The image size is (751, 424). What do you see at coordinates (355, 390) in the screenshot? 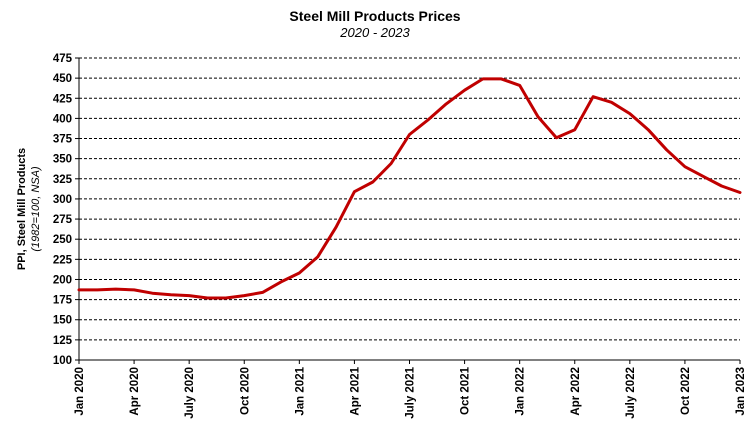
I see `x-tick-label: Apr 2021` at bounding box center [355, 390].